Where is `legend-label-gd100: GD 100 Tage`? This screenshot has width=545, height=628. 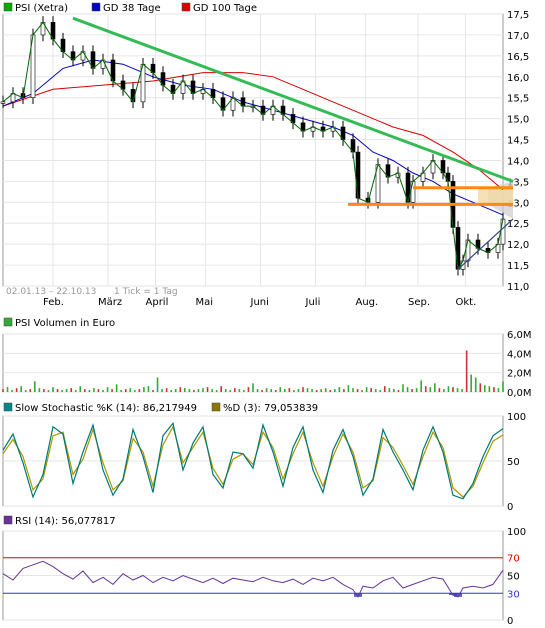
legend-label-gd100: GD 100 Tage is located at coordinates (225, 8).